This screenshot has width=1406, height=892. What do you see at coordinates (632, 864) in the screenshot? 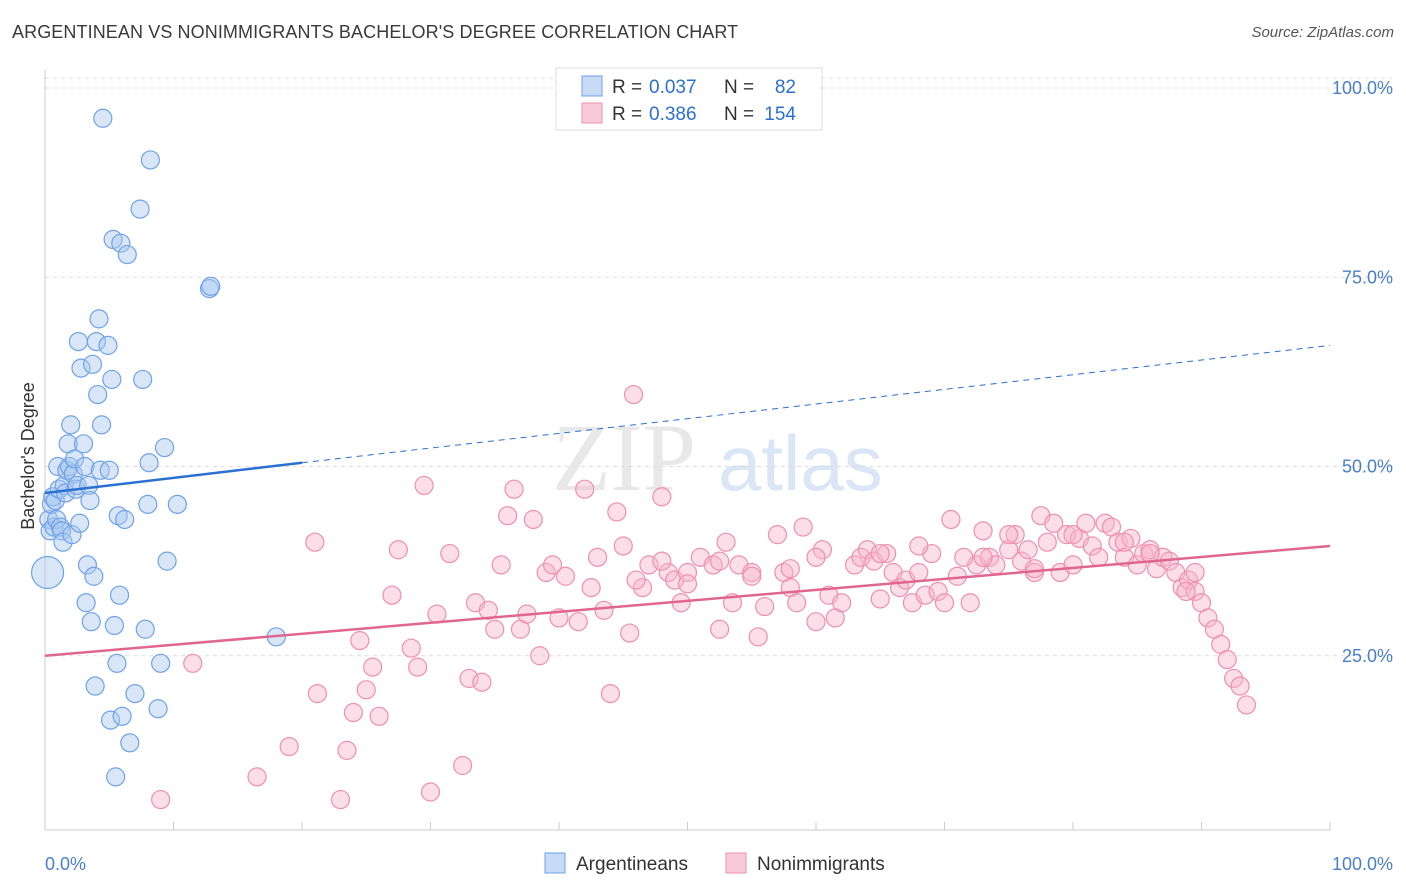
I see `bottom-legend-argentineans: Argentineans` at bounding box center [632, 864].